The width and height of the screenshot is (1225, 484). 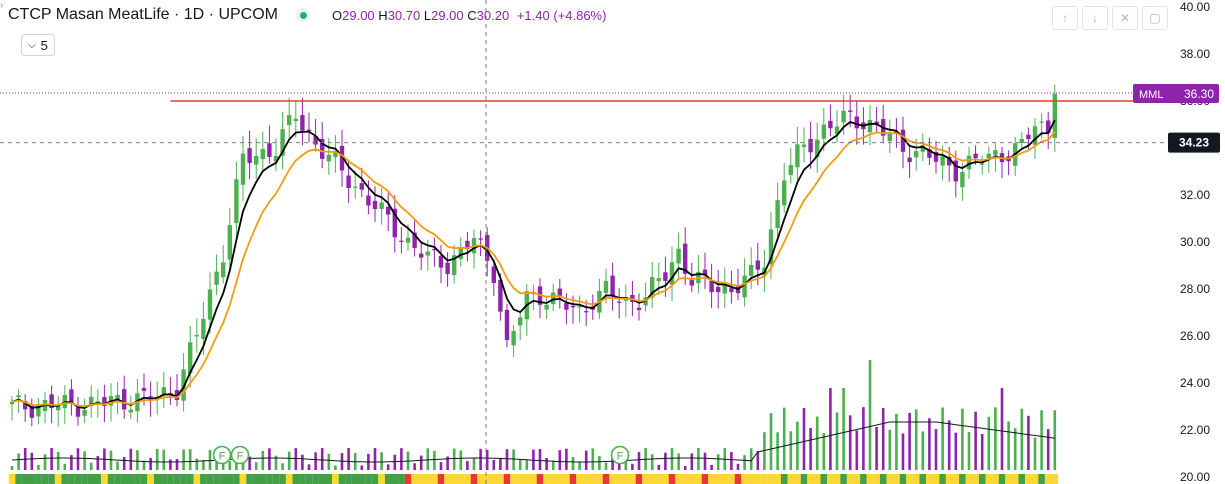 What do you see at coordinates (1155, 18) in the screenshot?
I see `maximize-icon: ▢` at bounding box center [1155, 18].